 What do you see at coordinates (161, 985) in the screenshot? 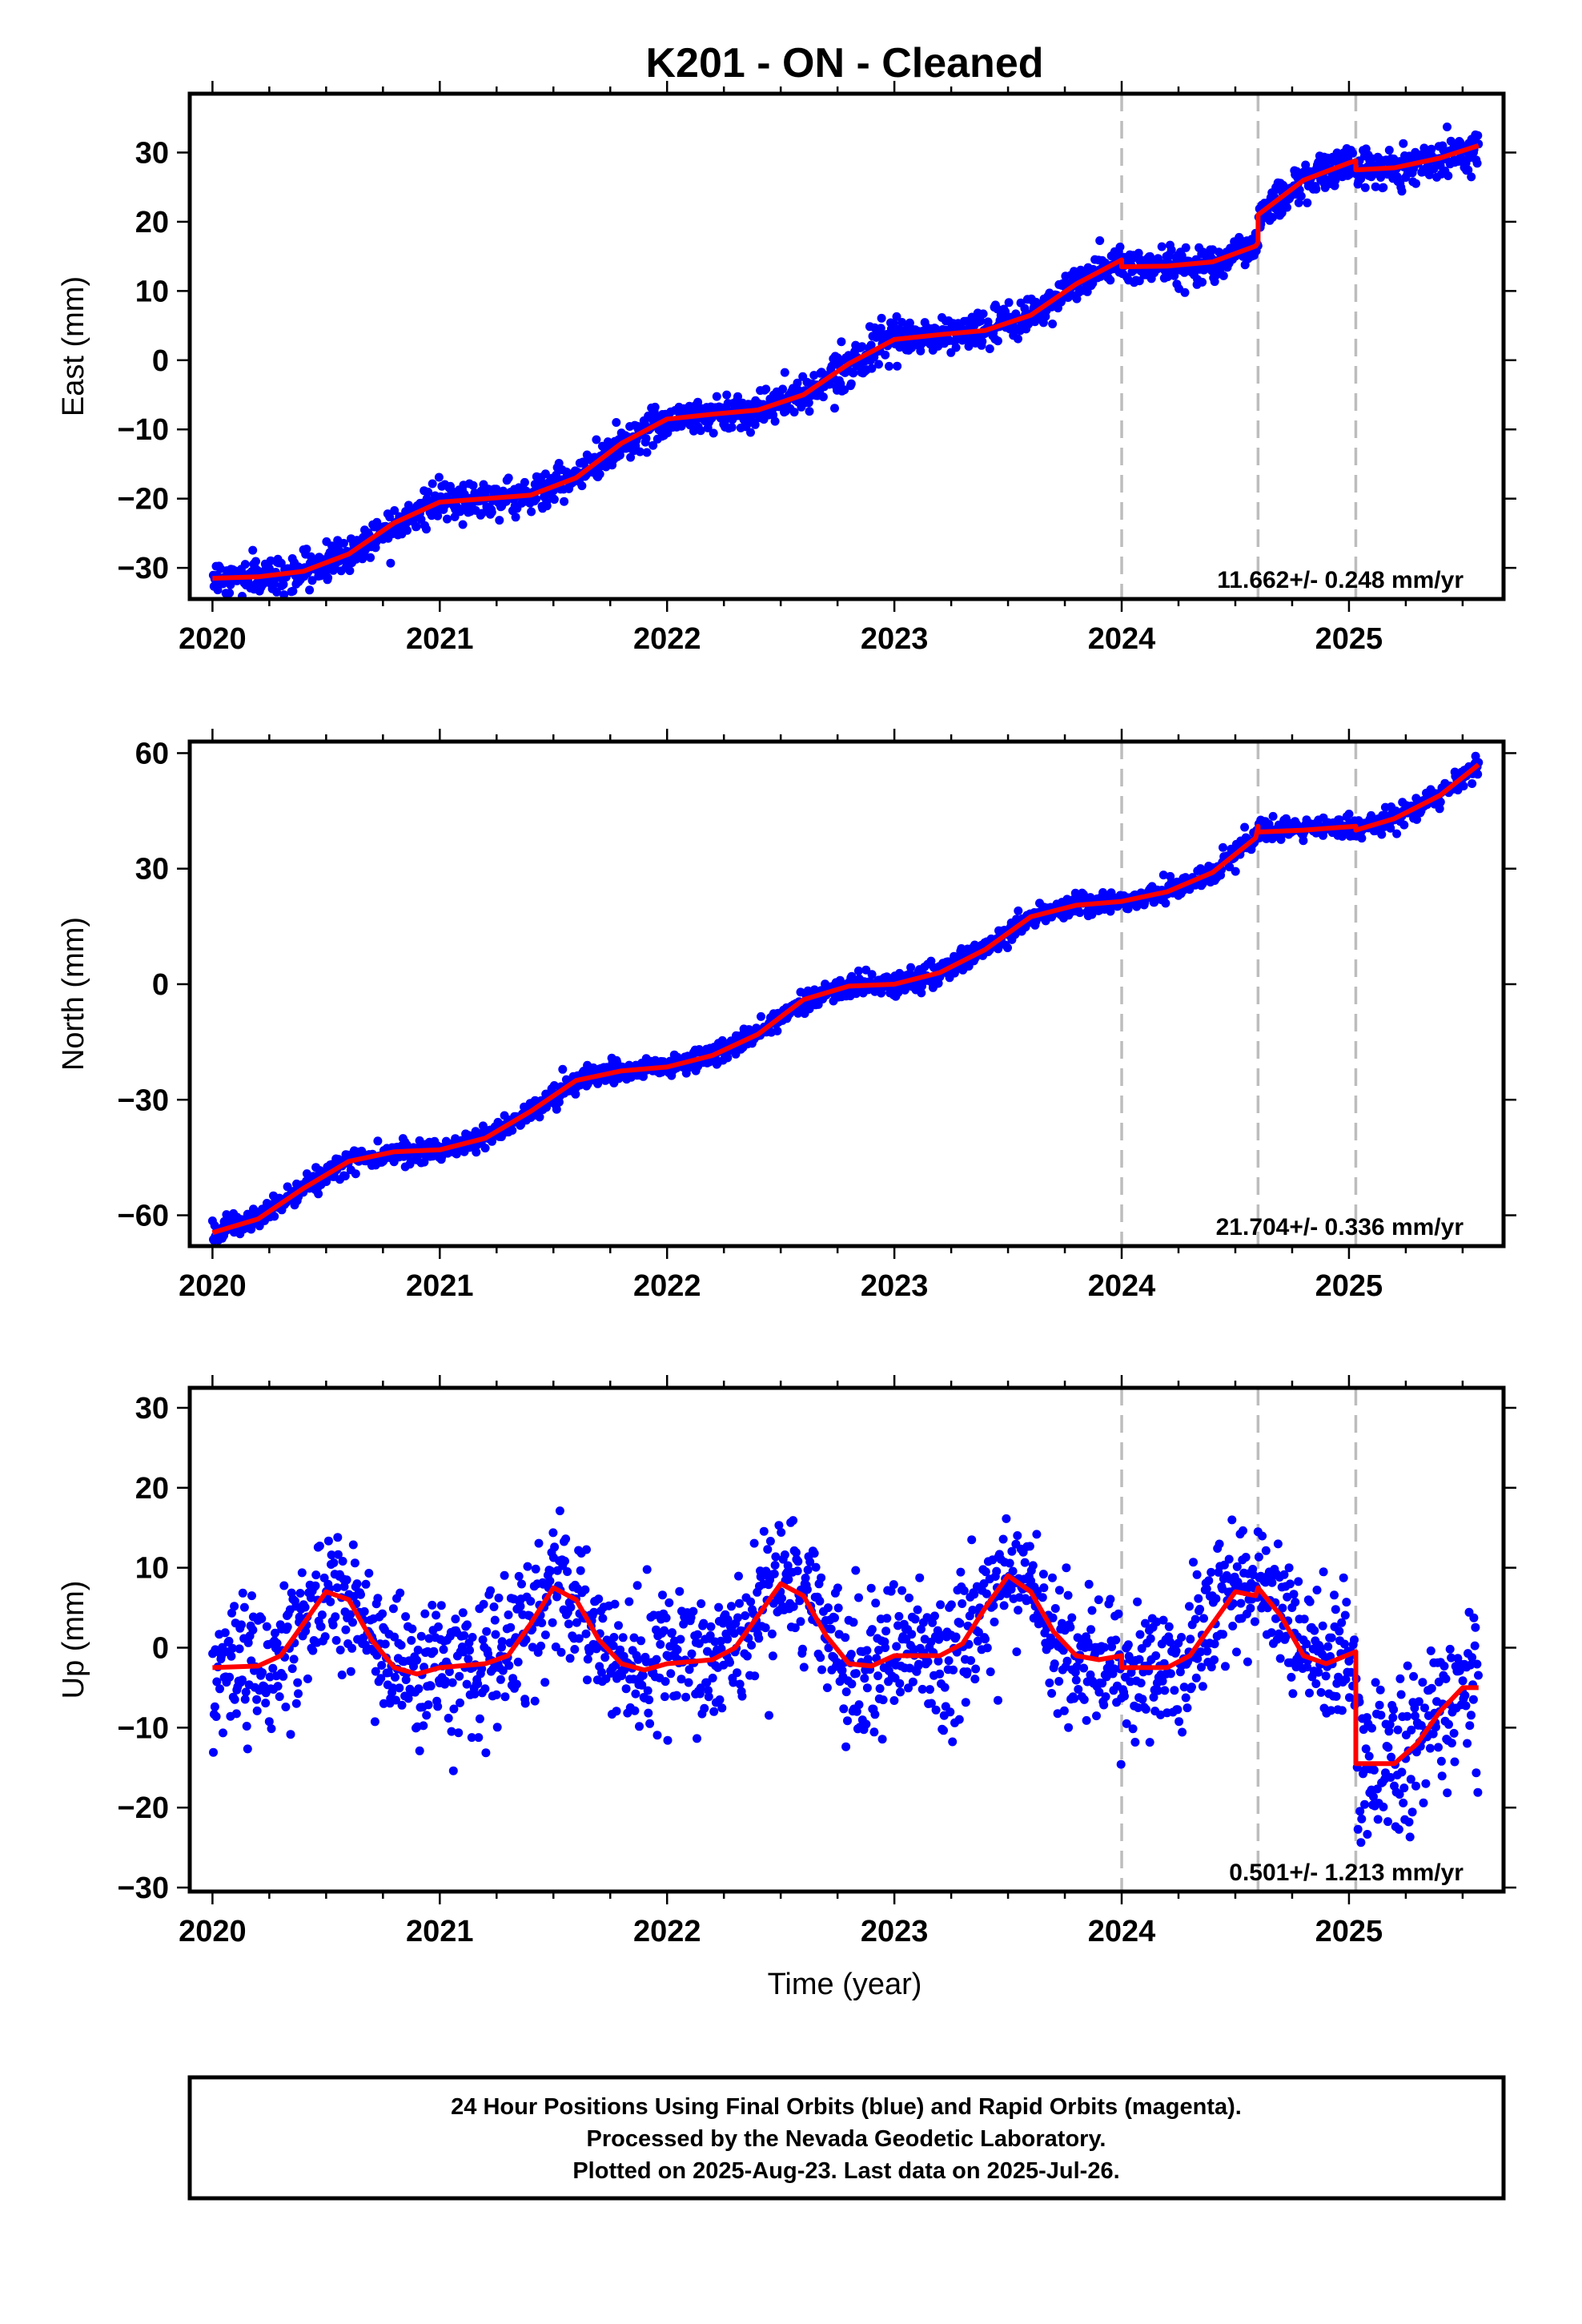
I see `y-tick-label: 0` at bounding box center [161, 985].